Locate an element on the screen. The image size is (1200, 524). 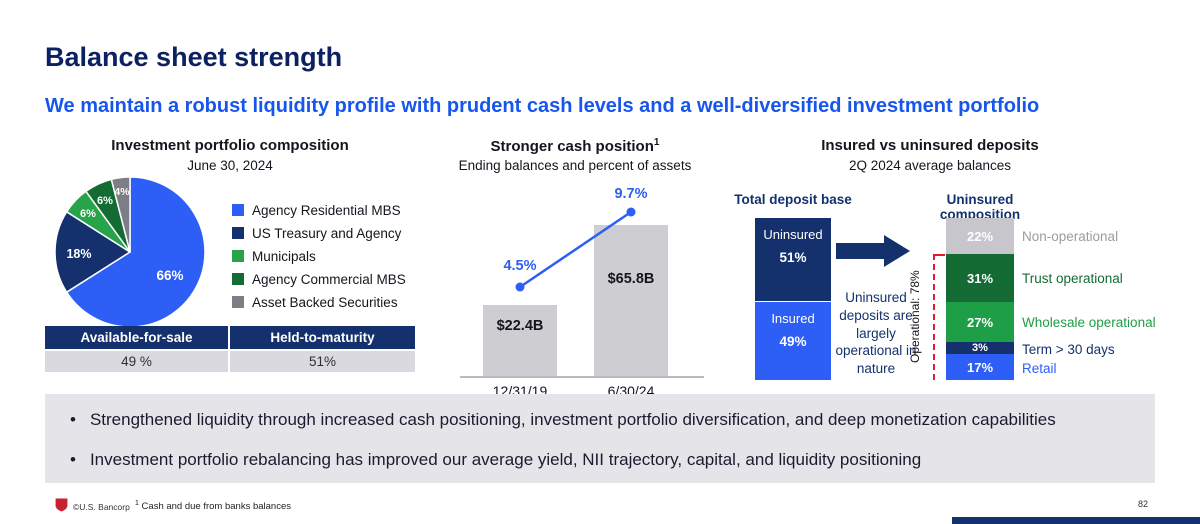
legend-item-municipals: Municipals is located at coordinates (274, 256).